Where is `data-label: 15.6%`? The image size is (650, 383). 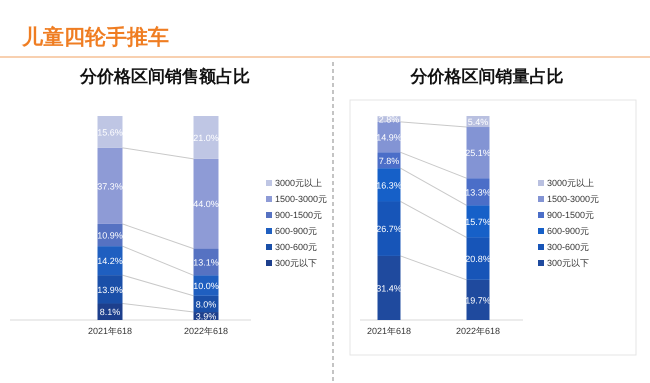 data-label: 15.6% is located at coordinates (110, 132).